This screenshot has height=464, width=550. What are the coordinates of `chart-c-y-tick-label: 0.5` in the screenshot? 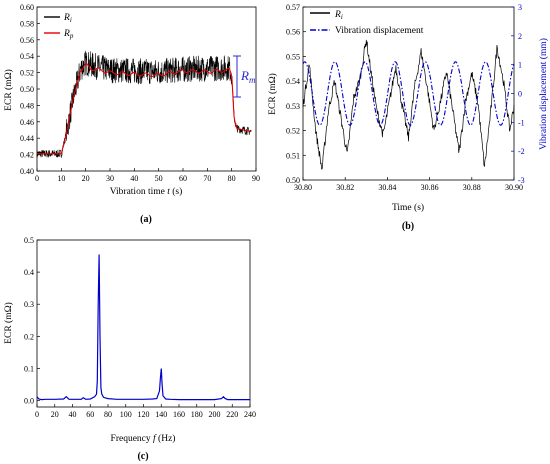 It's located at (29, 240).